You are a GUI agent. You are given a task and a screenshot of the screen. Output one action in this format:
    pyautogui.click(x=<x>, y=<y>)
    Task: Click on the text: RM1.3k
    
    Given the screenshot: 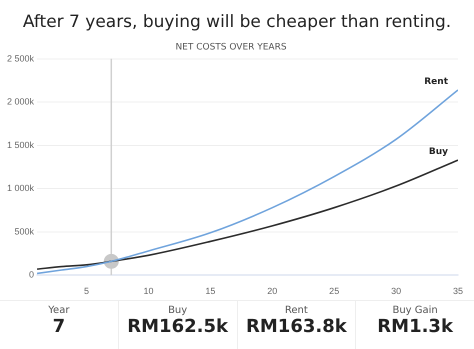 What is the action you would take?
    pyautogui.click(x=415, y=326)
    